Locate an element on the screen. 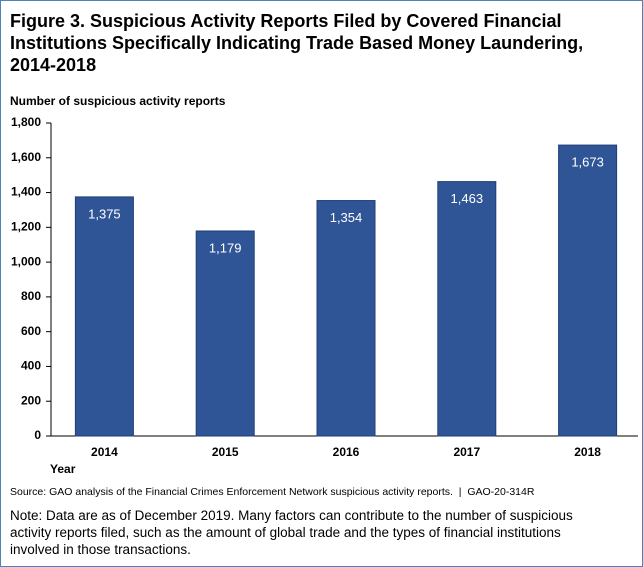  x-axis-label: Year is located at coordinates (63, 469).